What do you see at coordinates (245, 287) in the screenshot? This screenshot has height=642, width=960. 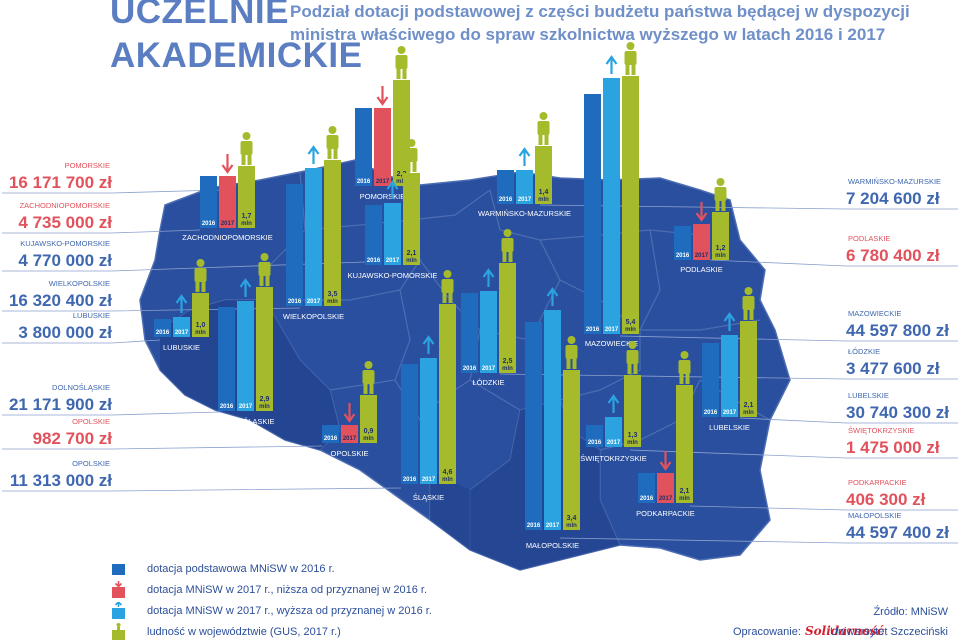 I see `arrow-up-icon-dolnoslaskie` at bounding box center [245, 287].